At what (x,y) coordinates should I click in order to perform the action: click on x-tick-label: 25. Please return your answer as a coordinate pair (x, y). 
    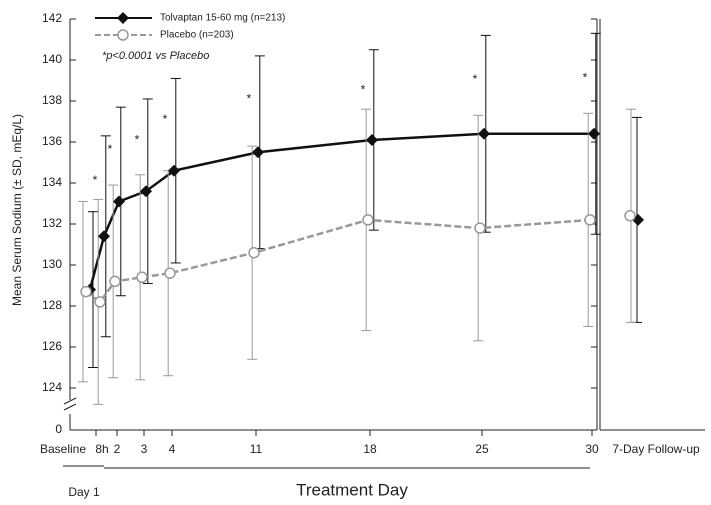
    Looking at the image, I should click on (482, 449).